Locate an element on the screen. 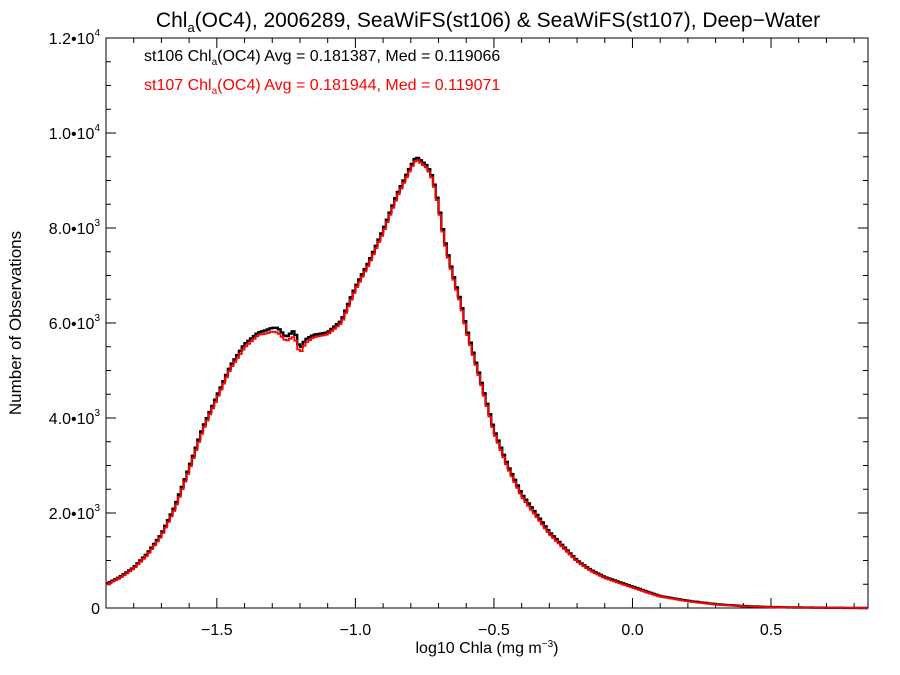 The height and width of the screenshot is (675, 900). x-axis-label-sup: −3 is located at coordinates (548, 644).